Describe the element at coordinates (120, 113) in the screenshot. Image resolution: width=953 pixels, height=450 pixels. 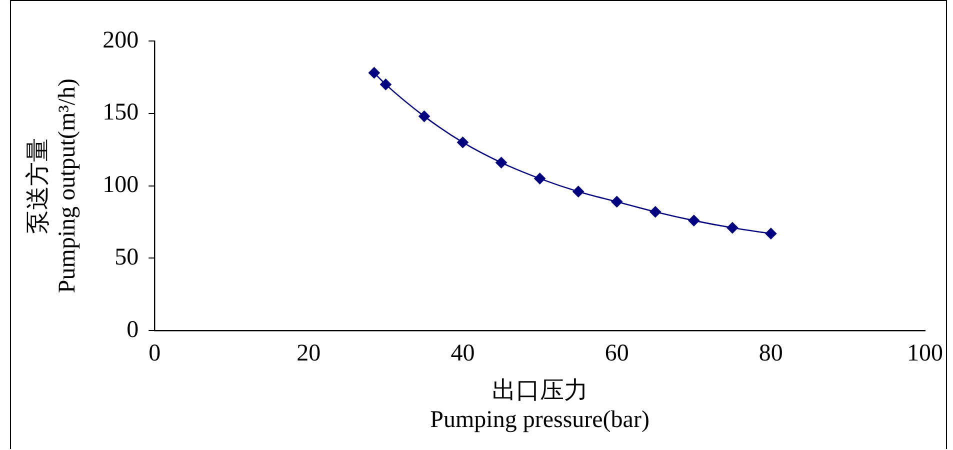
I see `y-tick-label: 150` at that location.